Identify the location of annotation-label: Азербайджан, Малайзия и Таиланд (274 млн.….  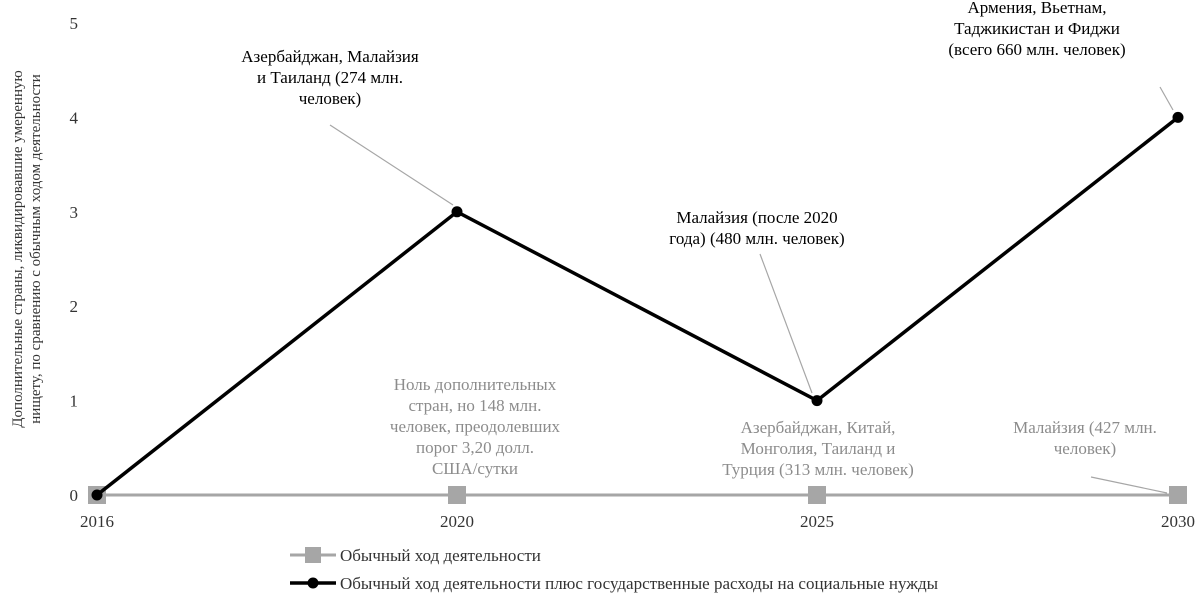
(330, 77).